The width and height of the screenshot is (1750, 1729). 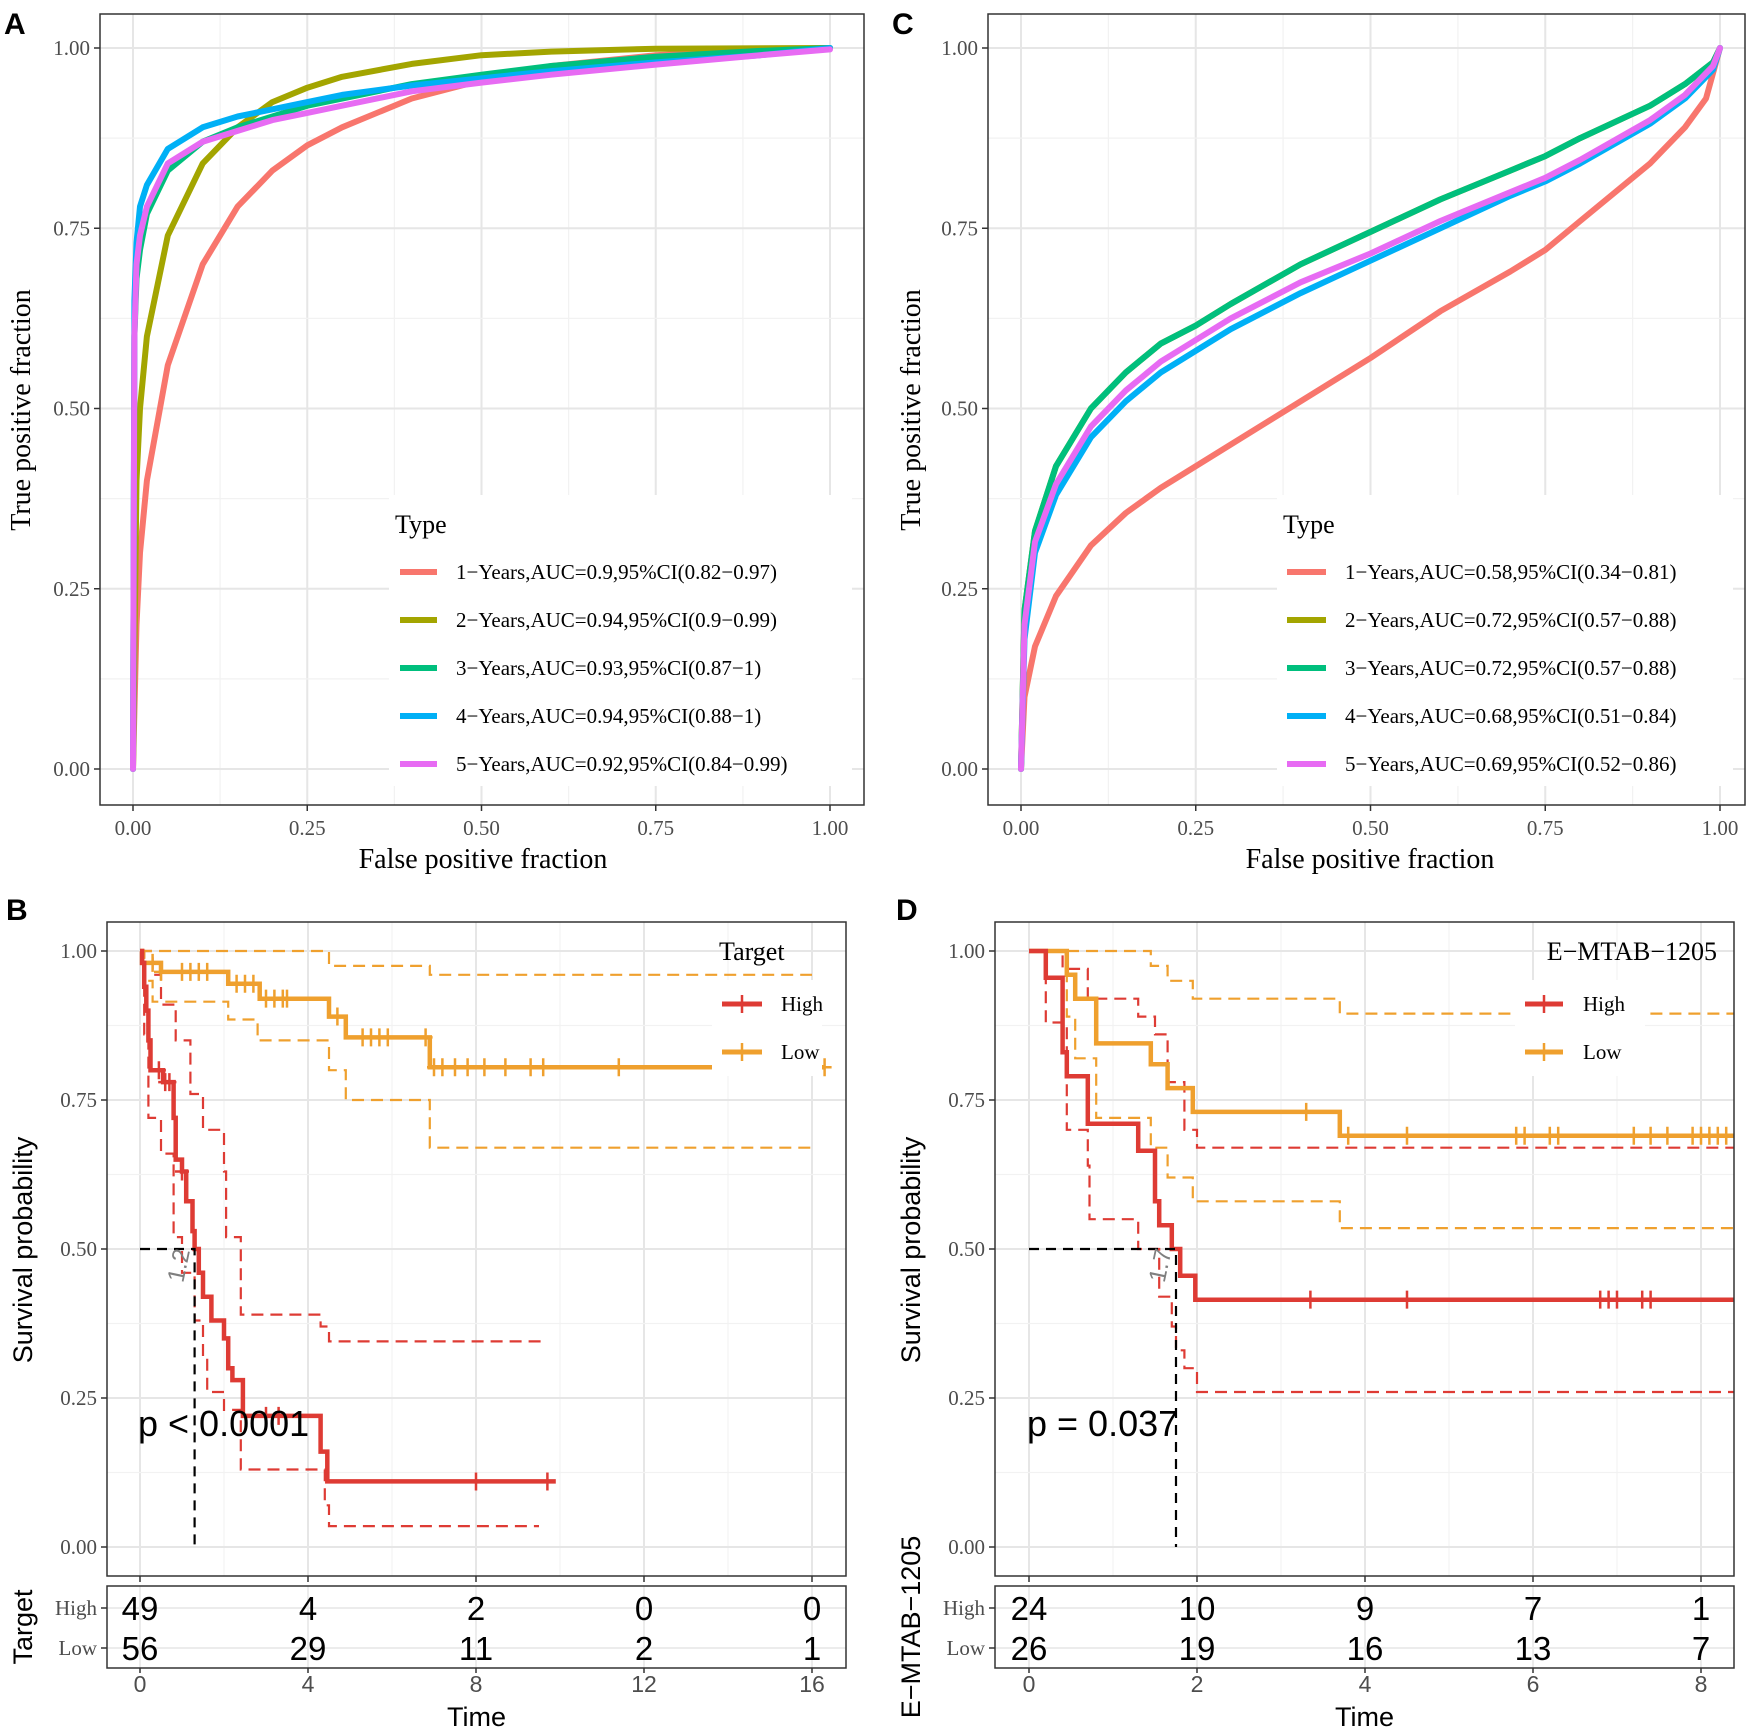 I want to click on risk-count: 24, so click(x=1029, y=1608).